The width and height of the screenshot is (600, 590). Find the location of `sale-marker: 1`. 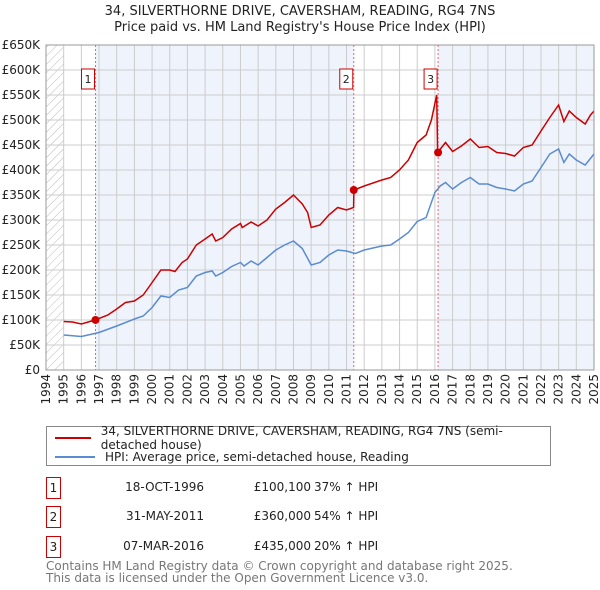

sale-marker: 1 is located at coordinates (53, 488).